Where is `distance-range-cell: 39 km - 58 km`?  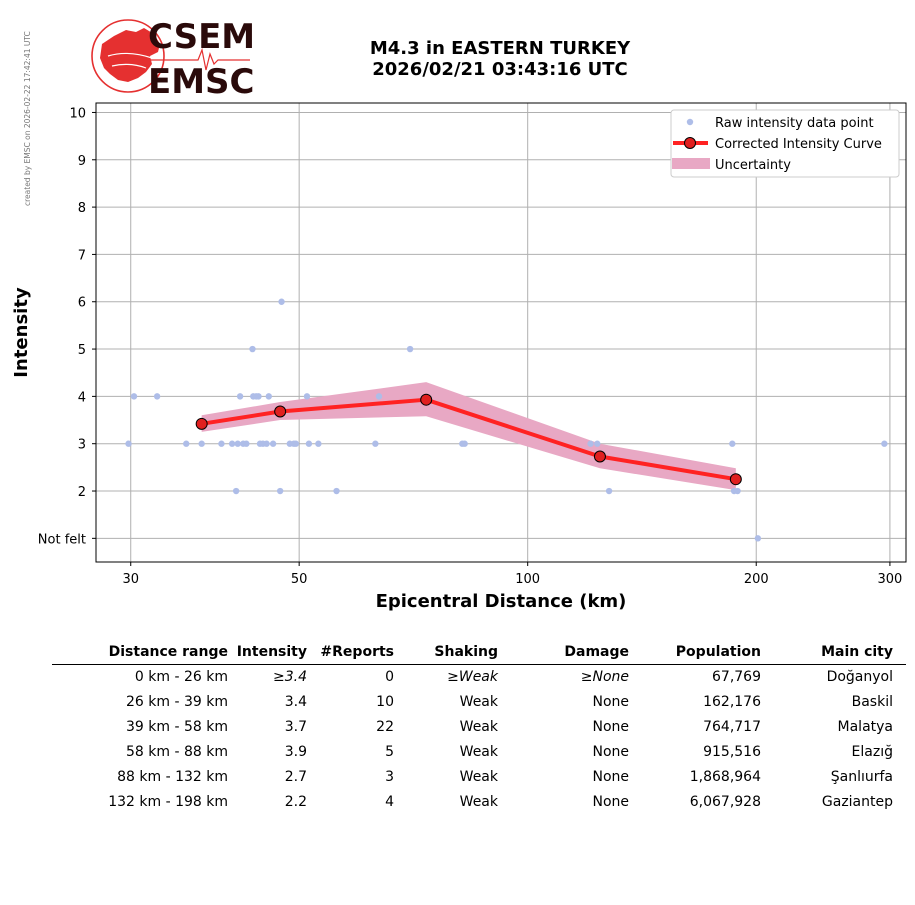
distance-range-cell: 39 km - 58 km is located at coordinates (177, 727).